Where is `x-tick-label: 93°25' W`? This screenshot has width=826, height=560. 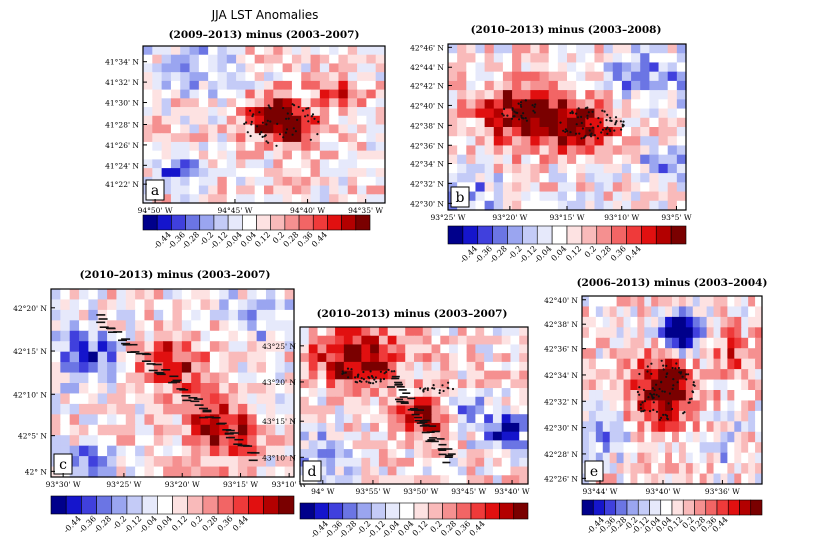 x-tick-label: 93°25' W is located at coordinates (123, 484).